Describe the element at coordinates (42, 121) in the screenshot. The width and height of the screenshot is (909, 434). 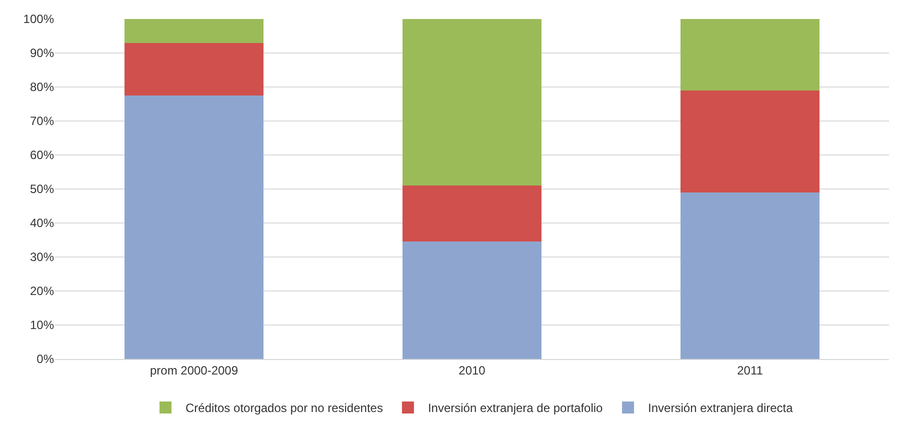
I see `y-tick-label: 70%` at that location.